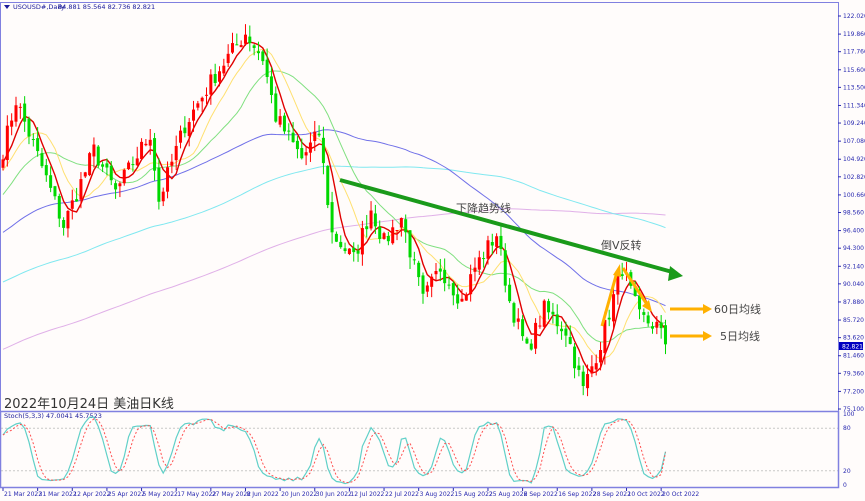 This screenshot has width=865, height=501. Describe the element at coordinates (39, 7) in the screenshot. I see `symbol-label: USOUSD#,Daily` at that location.